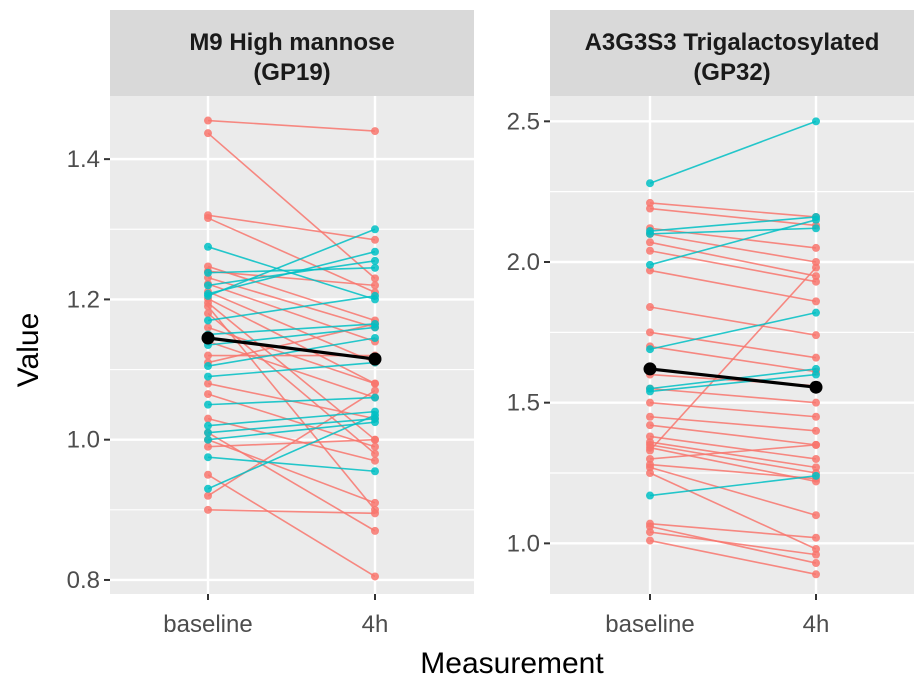 This screenshot has height=677, width=914. Describe the element at coordinates (207, 624) in the screenshot. I see `x-tick-label: baseline` at that location.